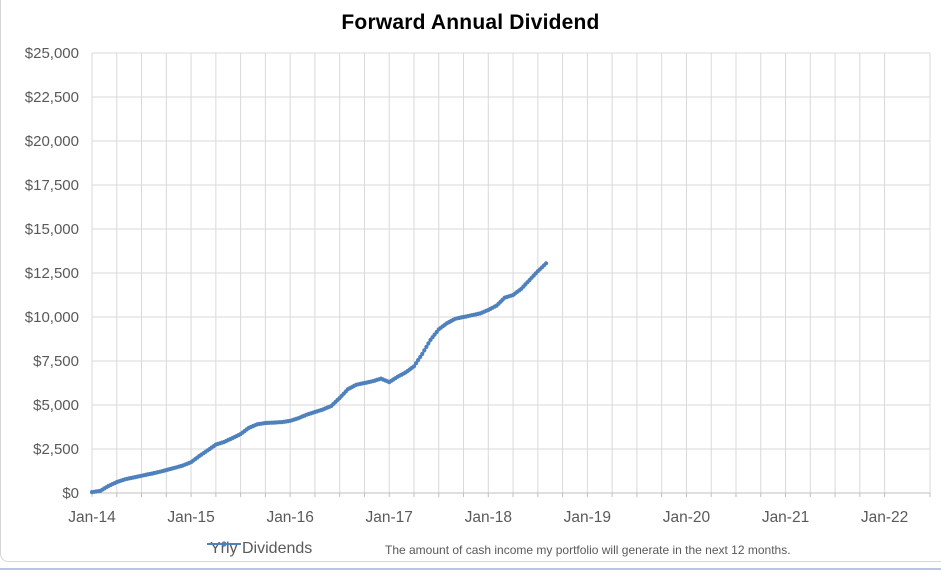  What do you see at coordinates (52, 141) in the screenshot?
I see `y-tick-label: $20,000` at bounding box center [52, 141].